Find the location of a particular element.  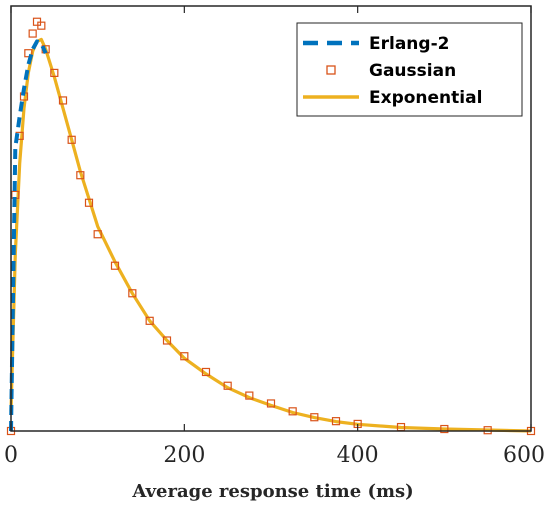

legend-item-exponential: Exponential is located at coordinates (392, 98).